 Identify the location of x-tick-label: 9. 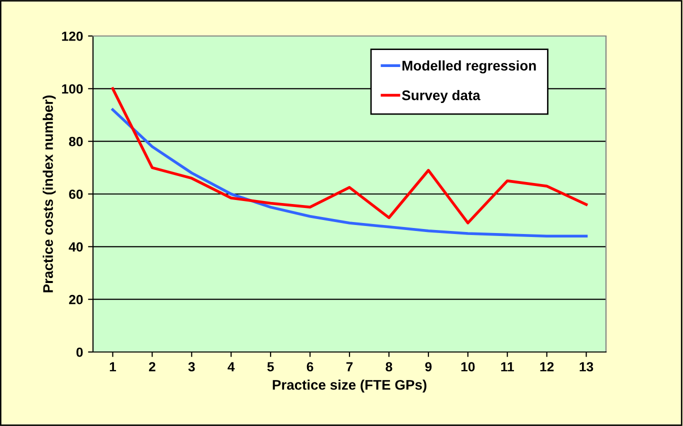
(428, 367).